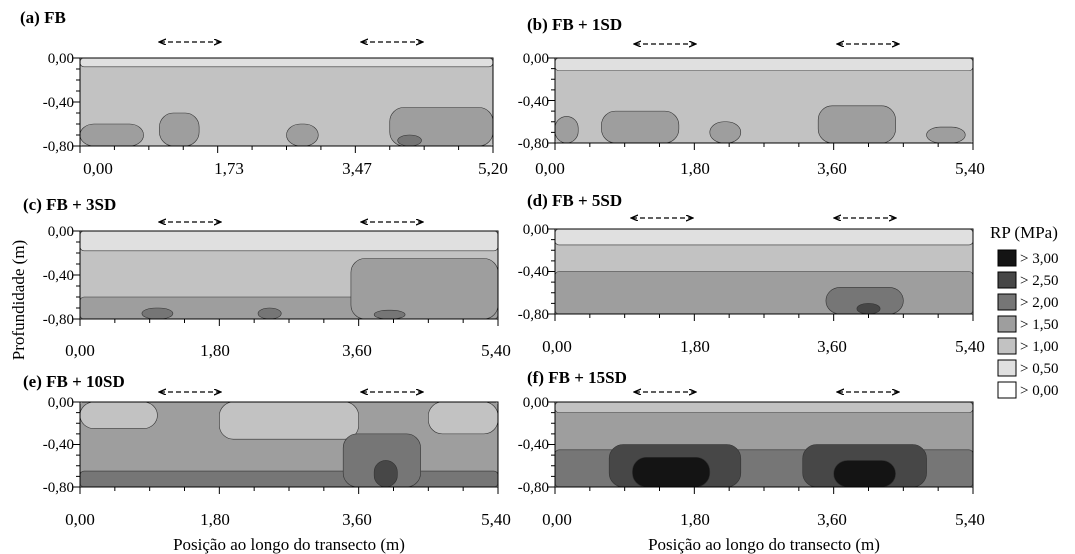 This screenshot has height=554, width=1075. I want to click on legend-label: > 2,00, so click(1039, 303).